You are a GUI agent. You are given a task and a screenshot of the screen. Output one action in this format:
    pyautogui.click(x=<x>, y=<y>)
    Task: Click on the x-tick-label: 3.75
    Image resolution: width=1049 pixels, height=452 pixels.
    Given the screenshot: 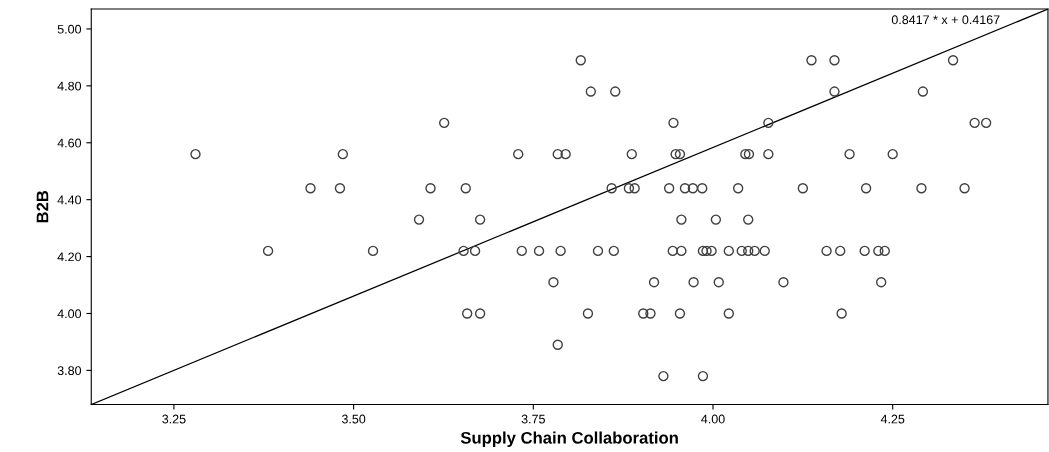 What is the action you would take?
    pyautogui.click(x=533, y=419)
    